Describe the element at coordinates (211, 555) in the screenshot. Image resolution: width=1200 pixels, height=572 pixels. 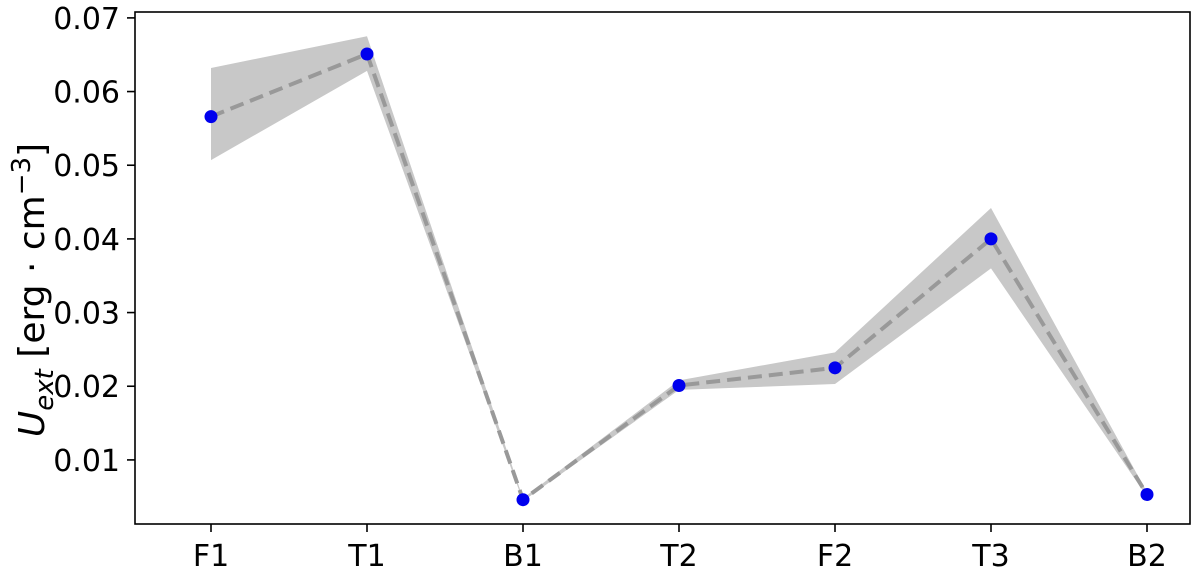
I see `x-tick-label-f1: F1` at that location.